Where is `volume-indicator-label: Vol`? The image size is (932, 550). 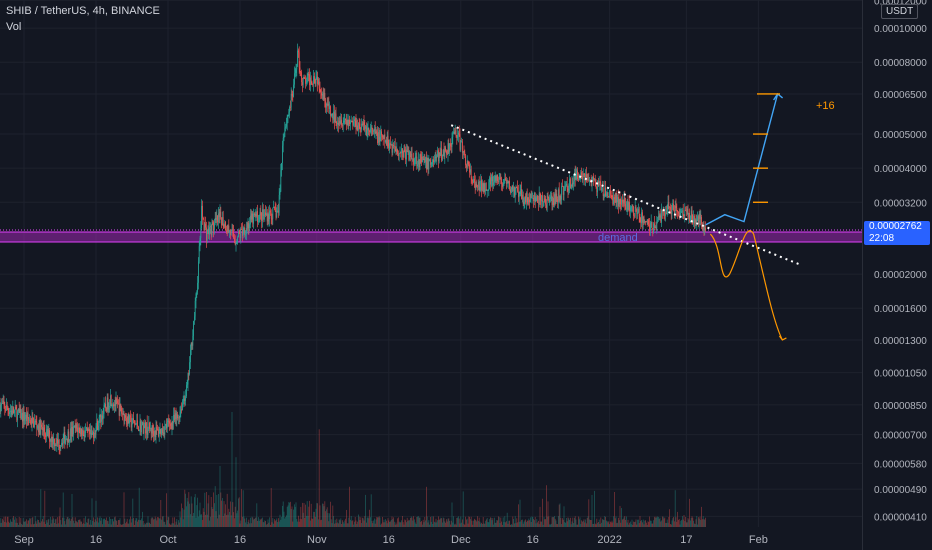
volume-indicator-label: Vol is located at coordinates (14, 27).